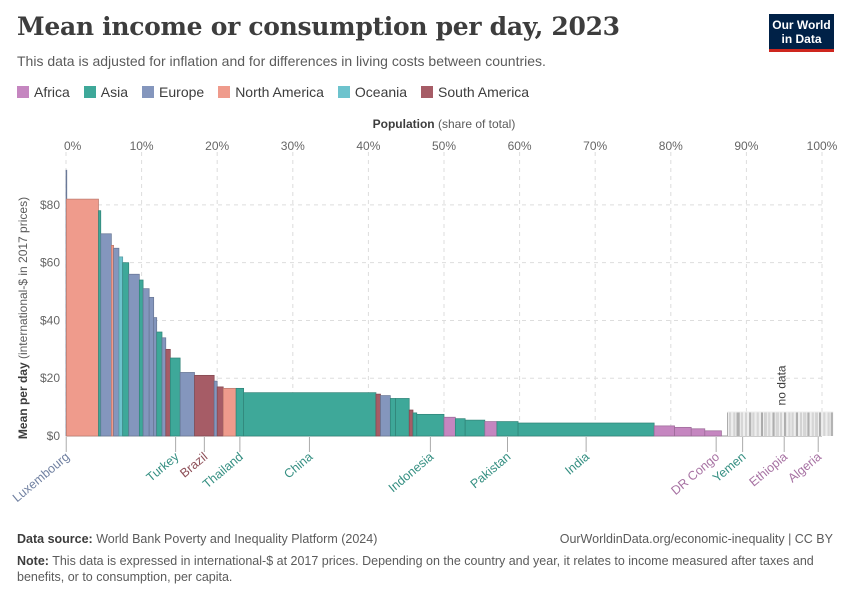 This screenshot has height=600, width=850. What do you see at coordinates (801, 25) in the screenshot?
I see `logo-line-1: Our World` at bounding box center [801, 25].